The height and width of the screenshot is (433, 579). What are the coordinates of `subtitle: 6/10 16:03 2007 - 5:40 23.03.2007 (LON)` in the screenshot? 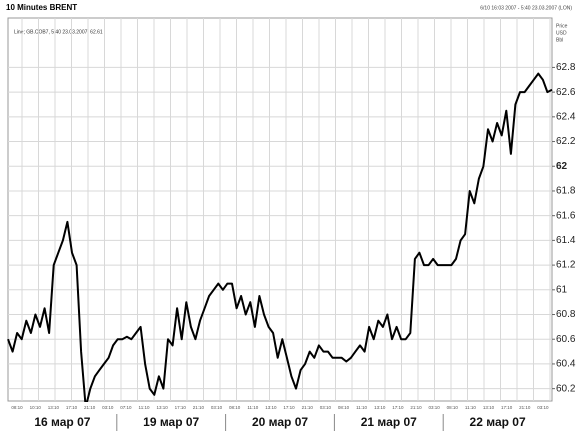 It's located at (526, 8).